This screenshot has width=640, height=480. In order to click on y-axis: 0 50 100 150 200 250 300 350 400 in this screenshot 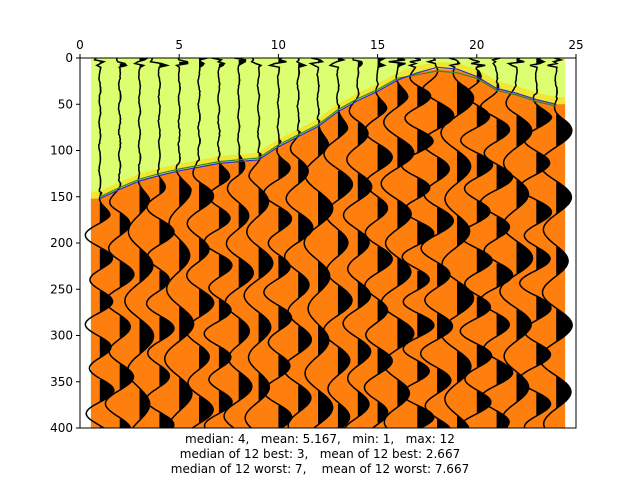, I will do `click(65, 243)`.